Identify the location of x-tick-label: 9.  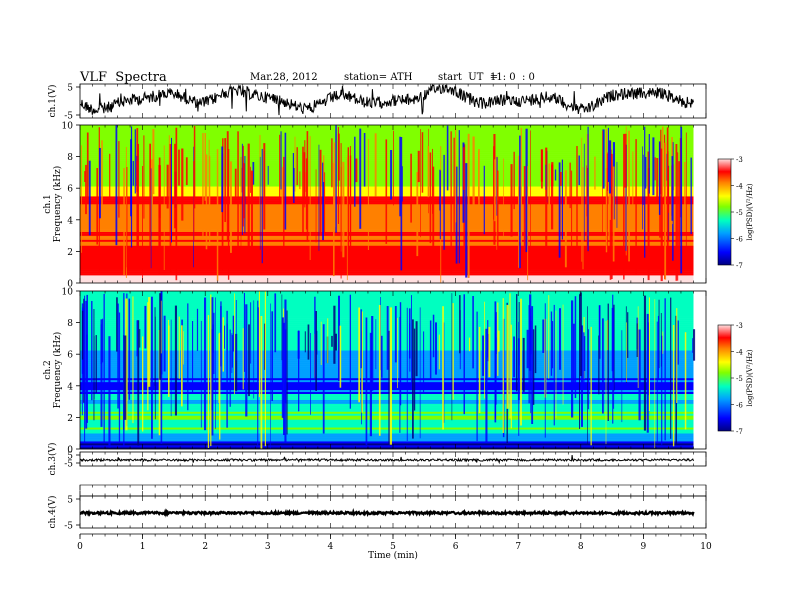
(644, 547).